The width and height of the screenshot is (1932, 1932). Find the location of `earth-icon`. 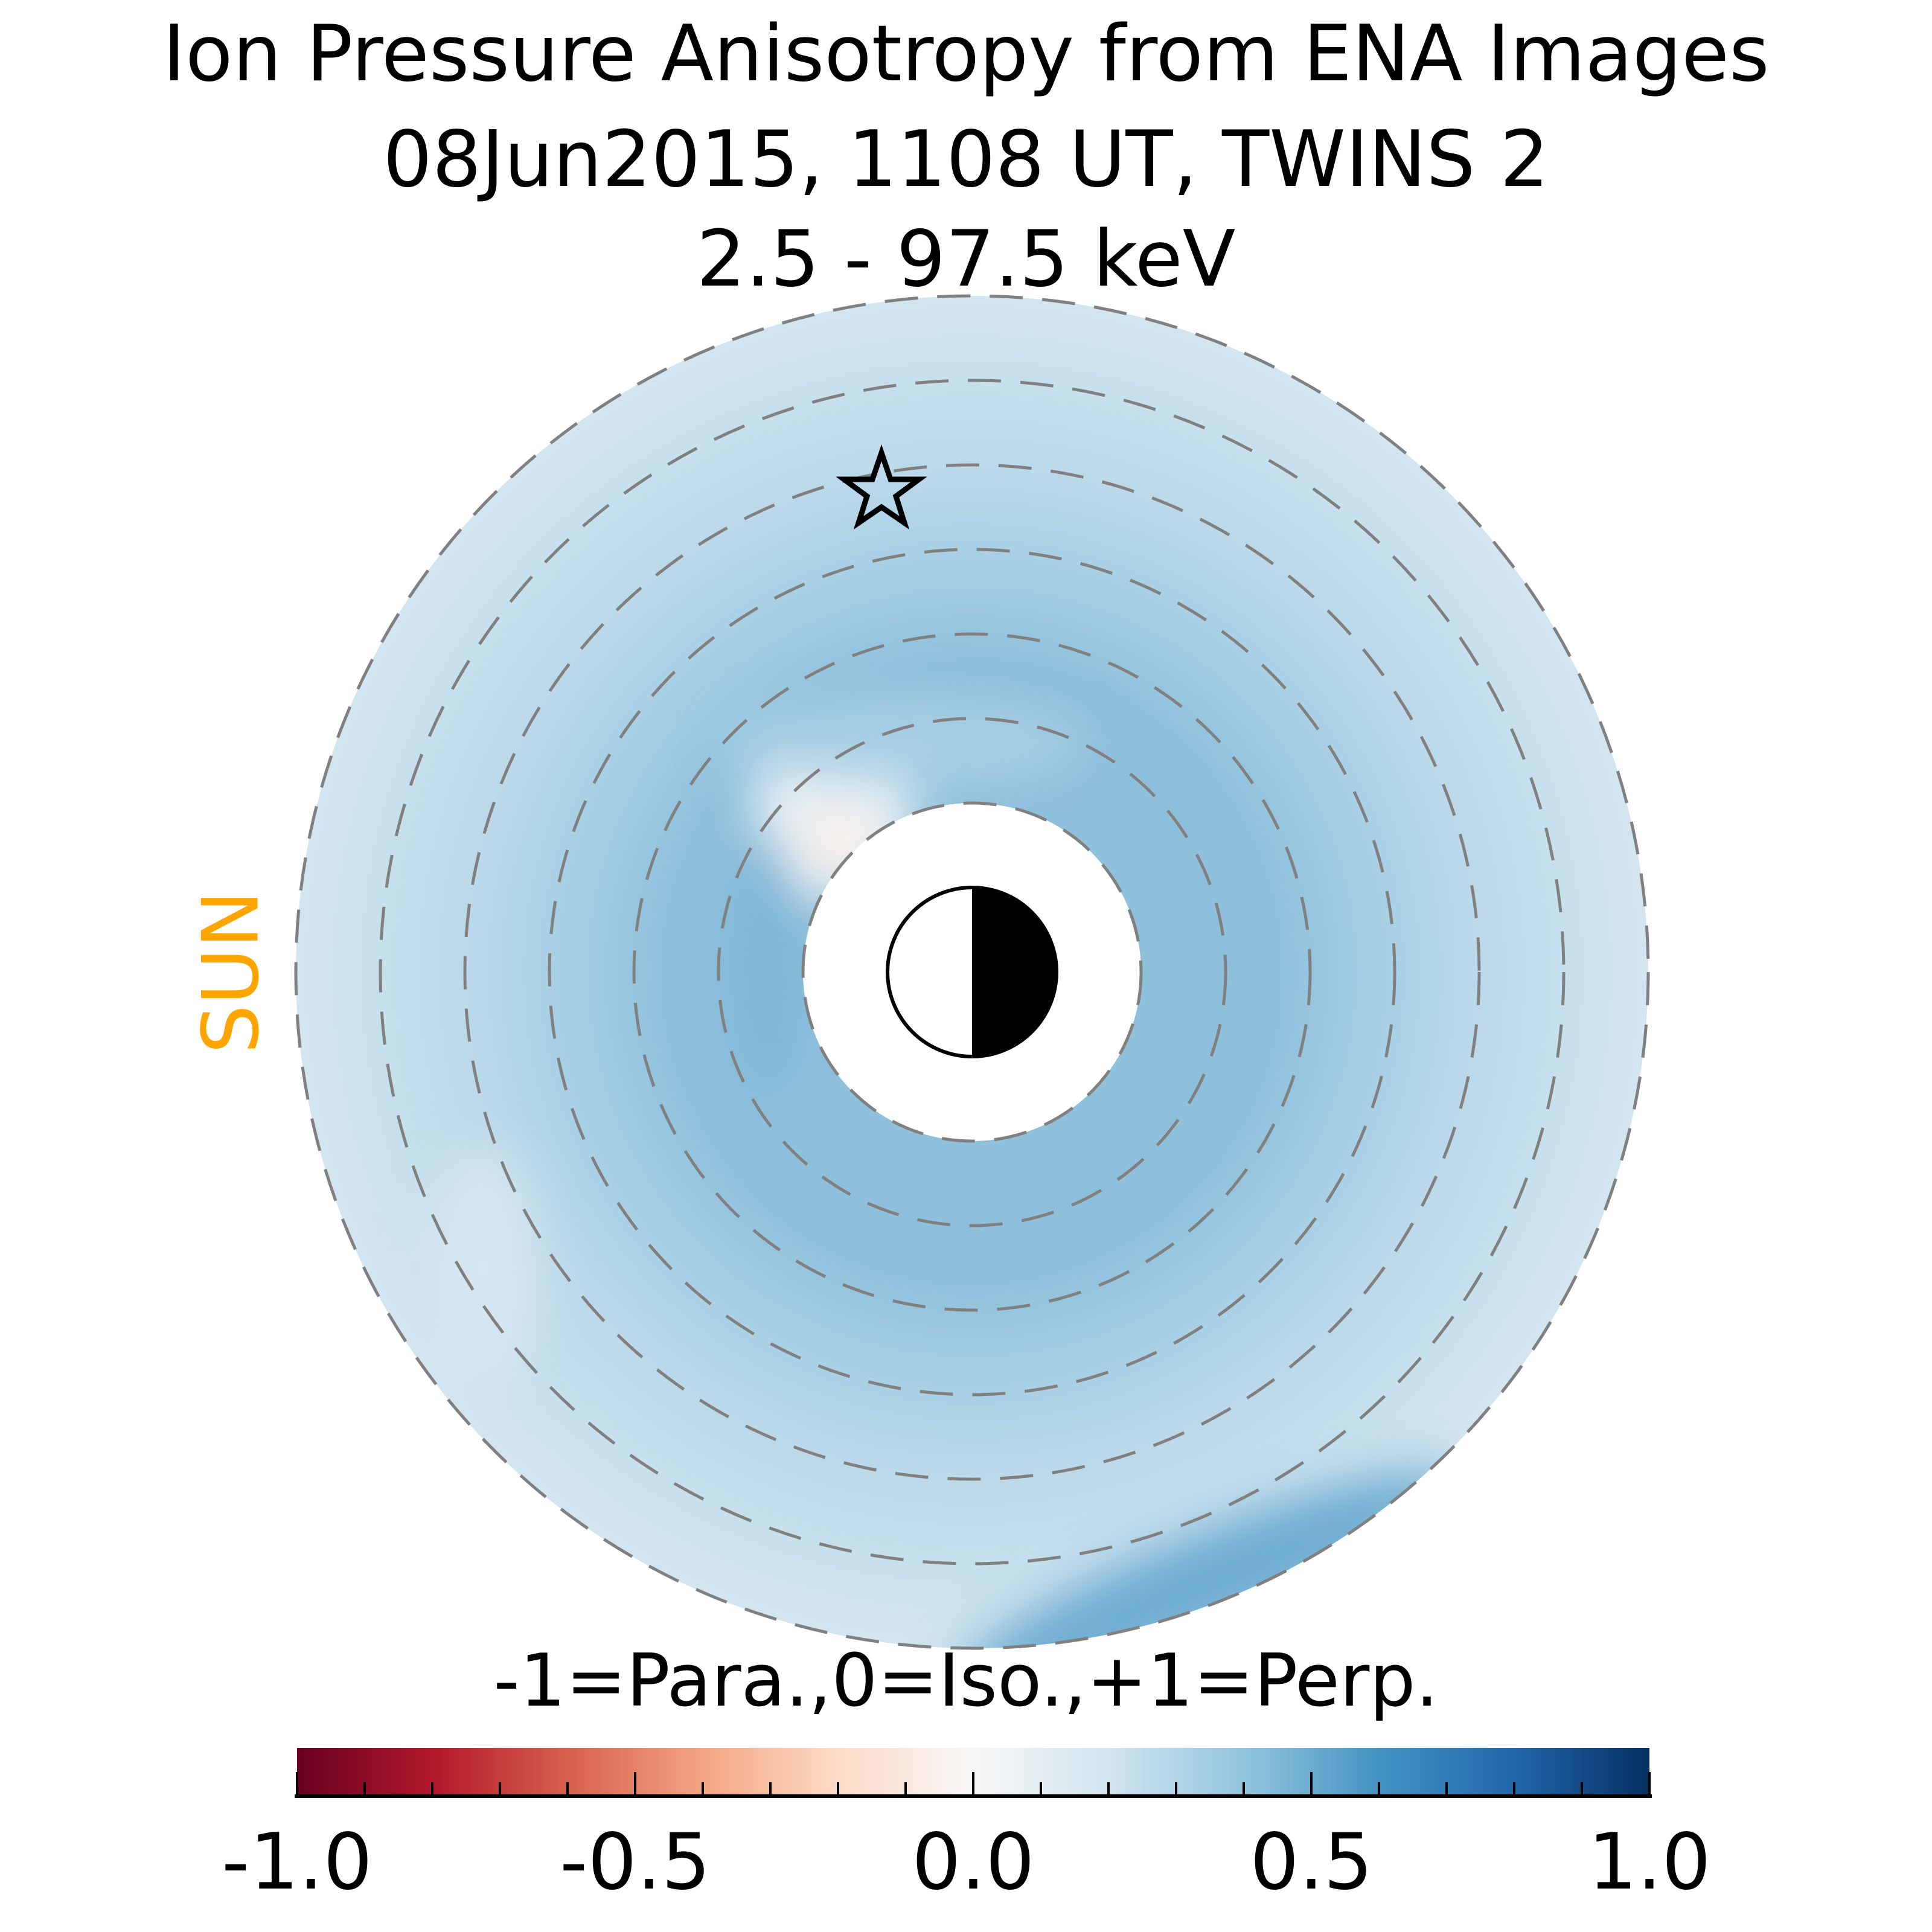

earth-icon is located at coordinates (972, 972).